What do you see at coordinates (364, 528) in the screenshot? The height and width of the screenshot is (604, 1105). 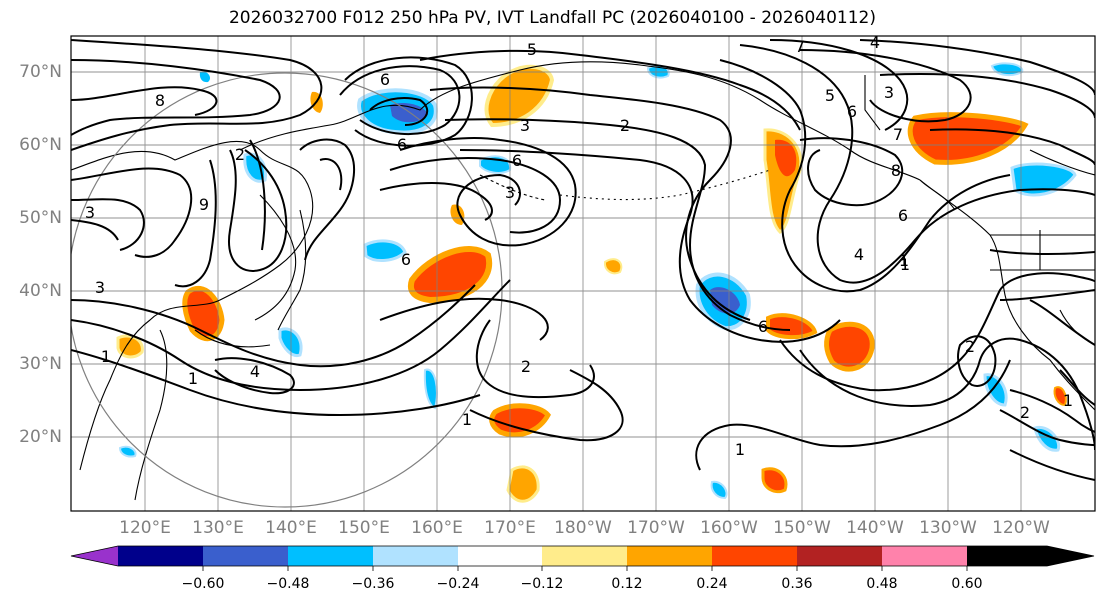 I see `lon-label: 150°E` at bounding box center [364, 528].